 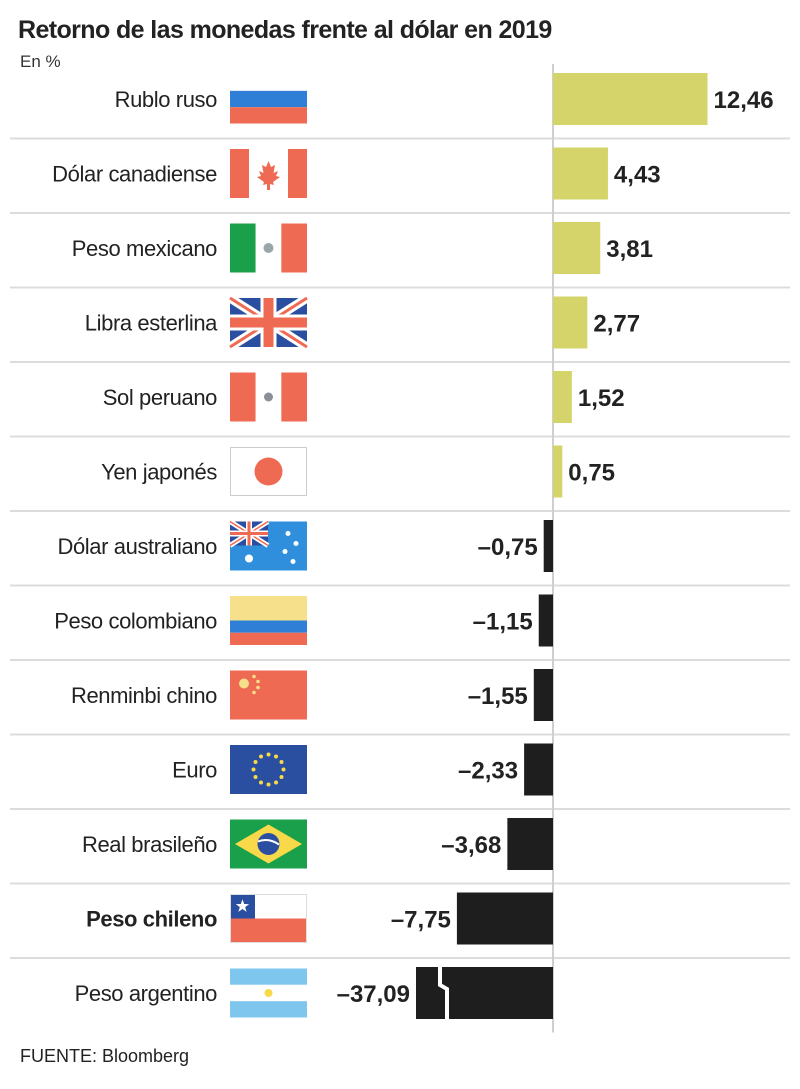 What do you see at coordinates (268, 322) in the screenshot?
I see `uk-flag-icon` at bounding box center [268, 322].